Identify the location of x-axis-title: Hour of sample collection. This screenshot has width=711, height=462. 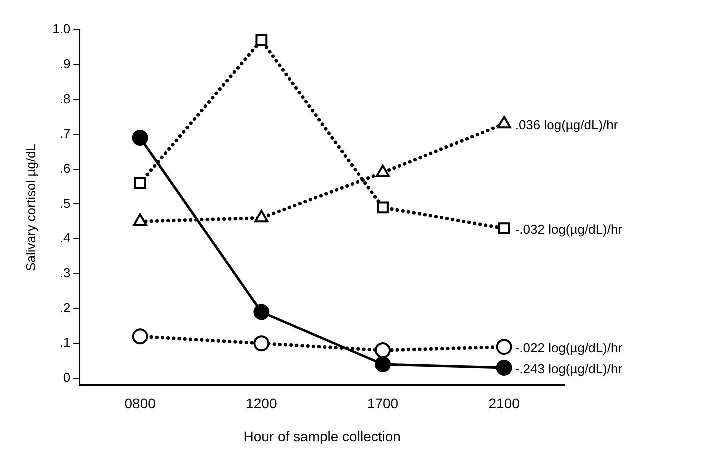
(322, 436).